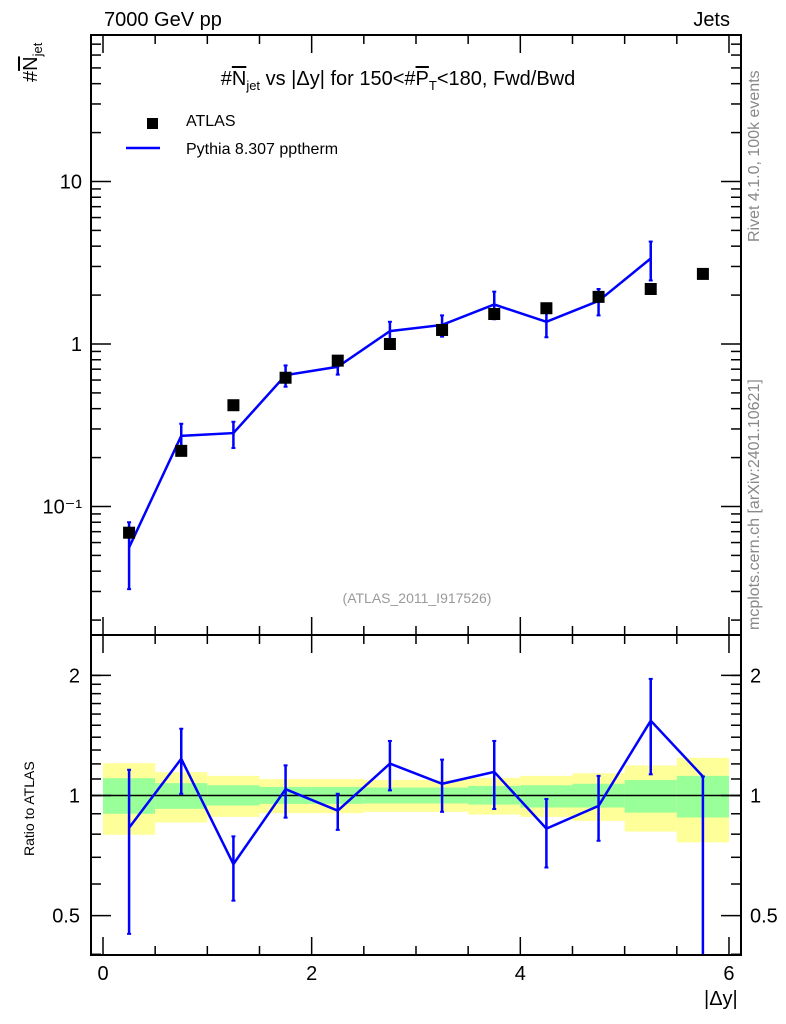  I want to click on ratio-y-tick-label: 0.5, so click(66, 917).